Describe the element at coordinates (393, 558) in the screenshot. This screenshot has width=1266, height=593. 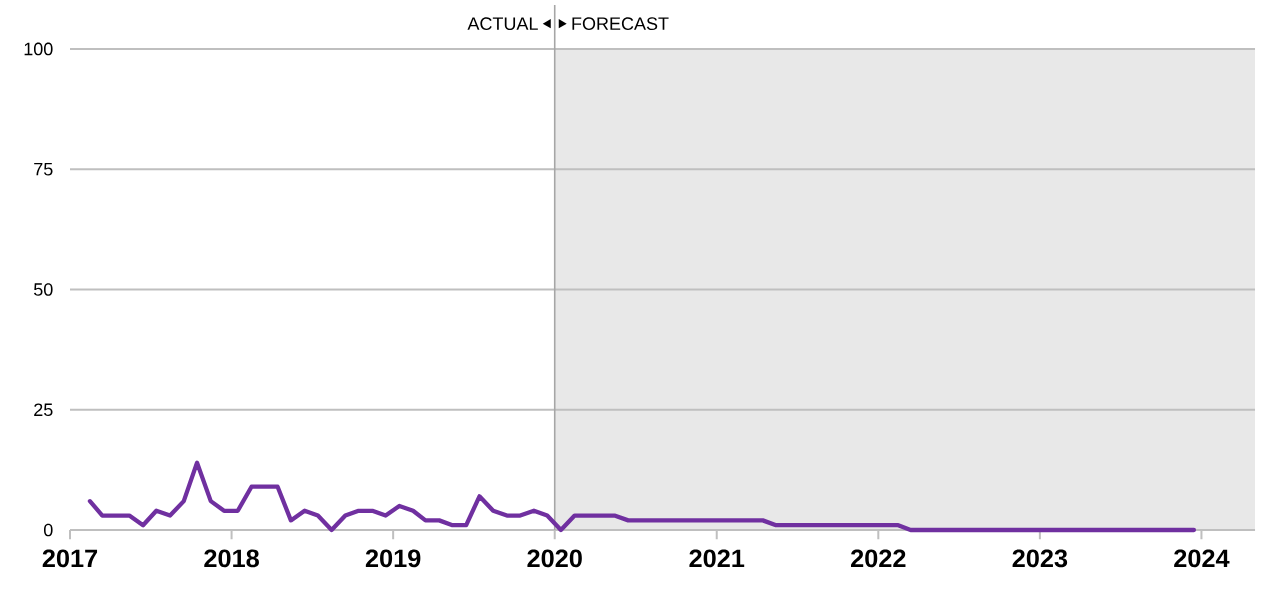
I see `x-tick-label: 2019` at that location.